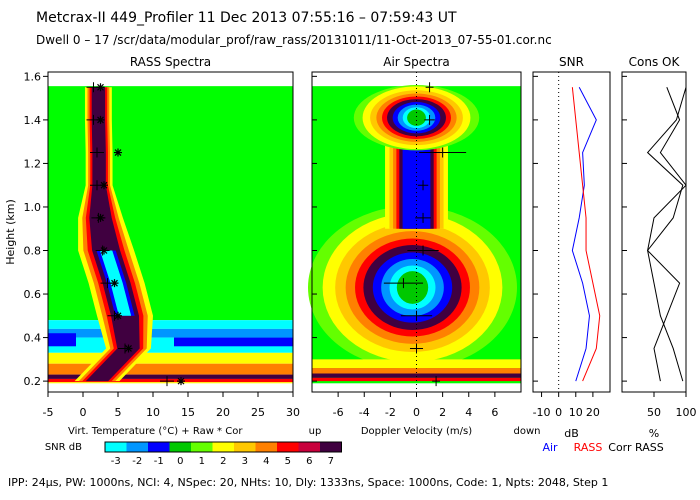 This screenshot has height=500, width=700. Describe the element at coordinates (550, 447) in the screenshot. I see `legend-air: Air` at that location.